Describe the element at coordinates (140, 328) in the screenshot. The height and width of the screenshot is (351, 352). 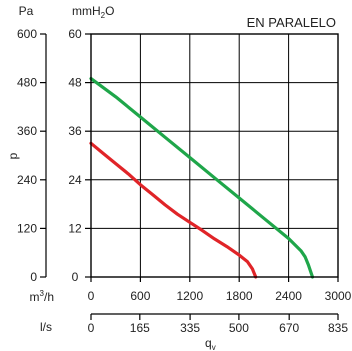
I see `ls-tick-label: 165` at that location.